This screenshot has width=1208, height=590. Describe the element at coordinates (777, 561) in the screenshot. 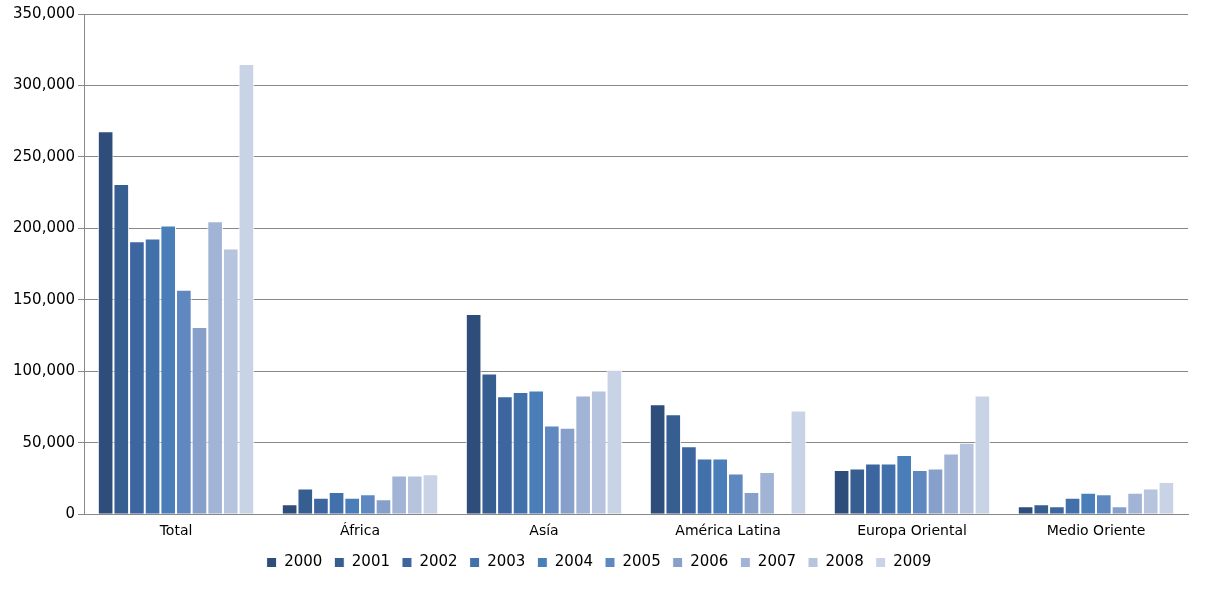

I see `legend-label: 2007` at that location.